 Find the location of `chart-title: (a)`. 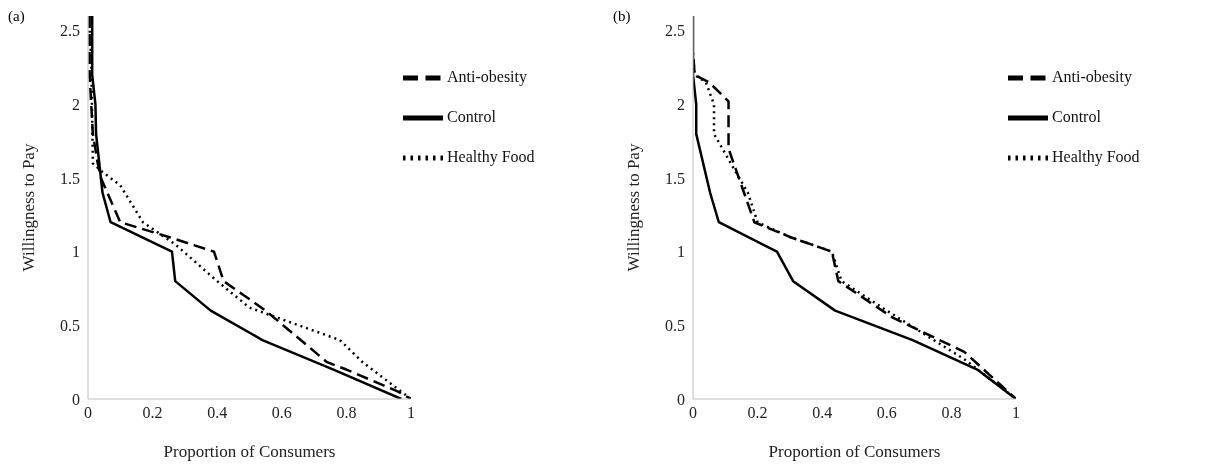

chart-title: (a) is located at coordinates (16, 16).